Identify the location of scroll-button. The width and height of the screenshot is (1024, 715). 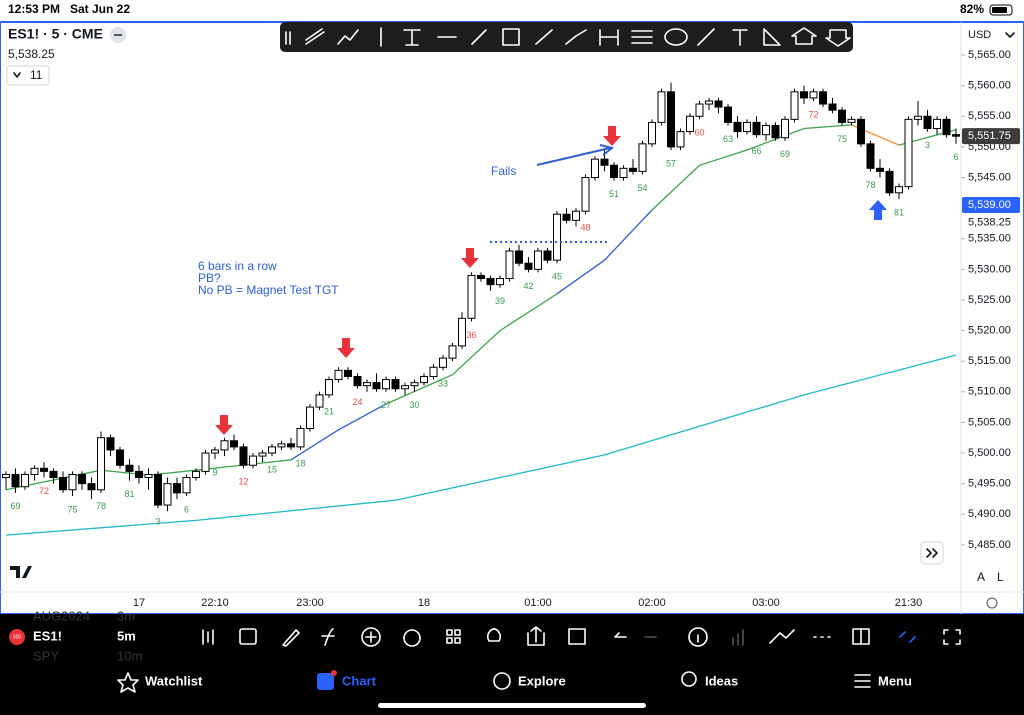
(932, 553).